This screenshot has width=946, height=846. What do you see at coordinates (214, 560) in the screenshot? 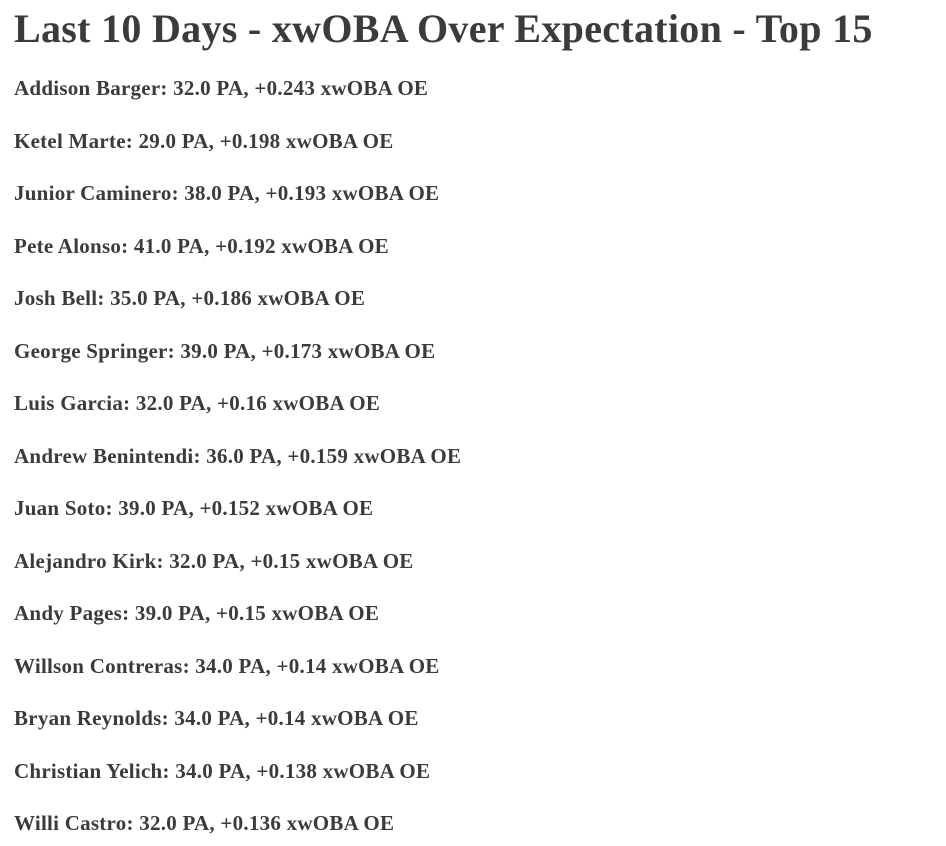
I see `player-line: Alejandro Kirk: 32.0 PA, +0.15 xwOBA OE` at bounding box center [214, 560].